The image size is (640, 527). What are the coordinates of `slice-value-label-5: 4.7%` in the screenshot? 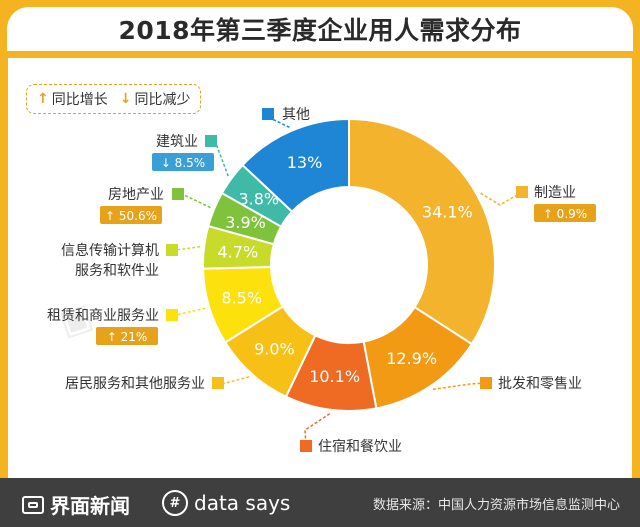 It's located at (238, 251).